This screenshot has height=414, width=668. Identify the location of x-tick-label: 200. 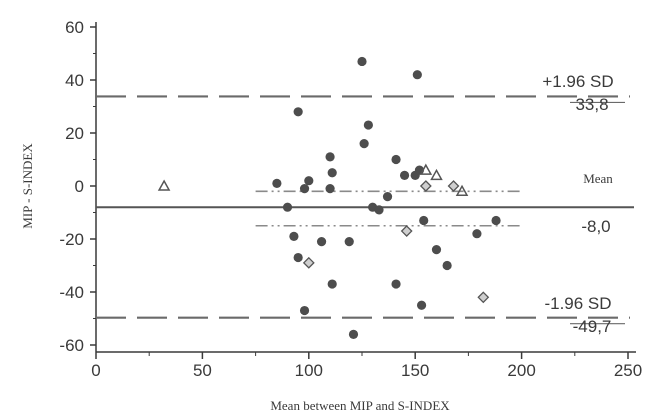
(521, 370).